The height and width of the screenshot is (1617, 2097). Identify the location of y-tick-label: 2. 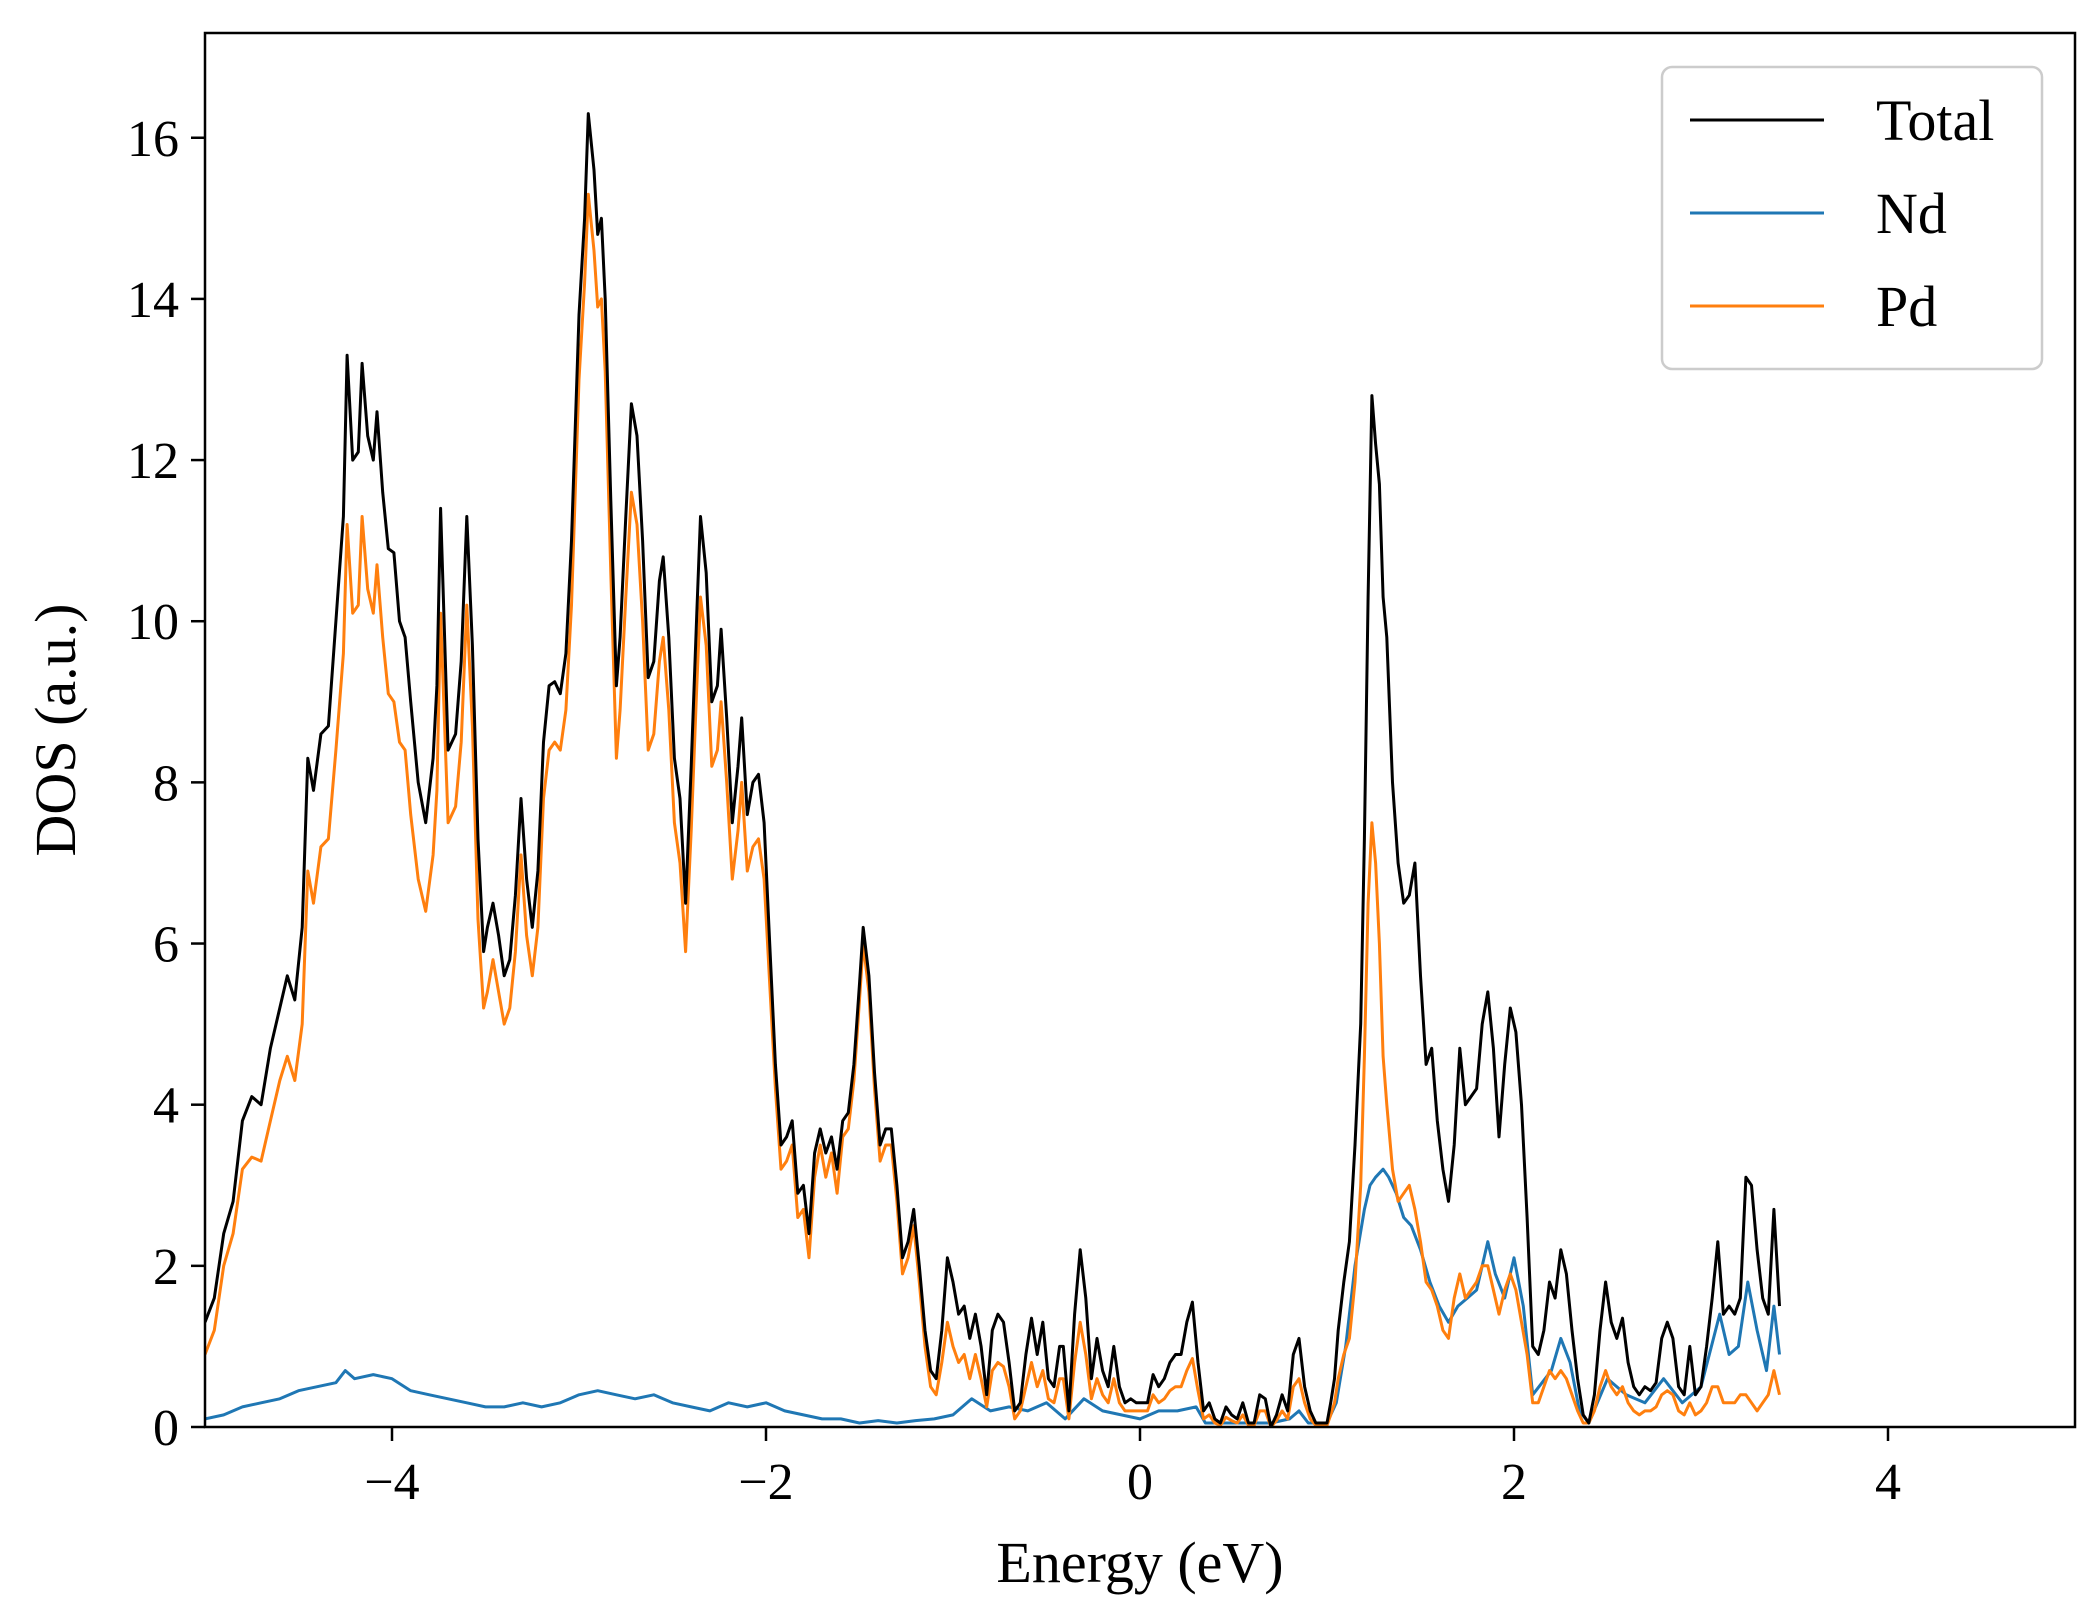
(166, 1267).